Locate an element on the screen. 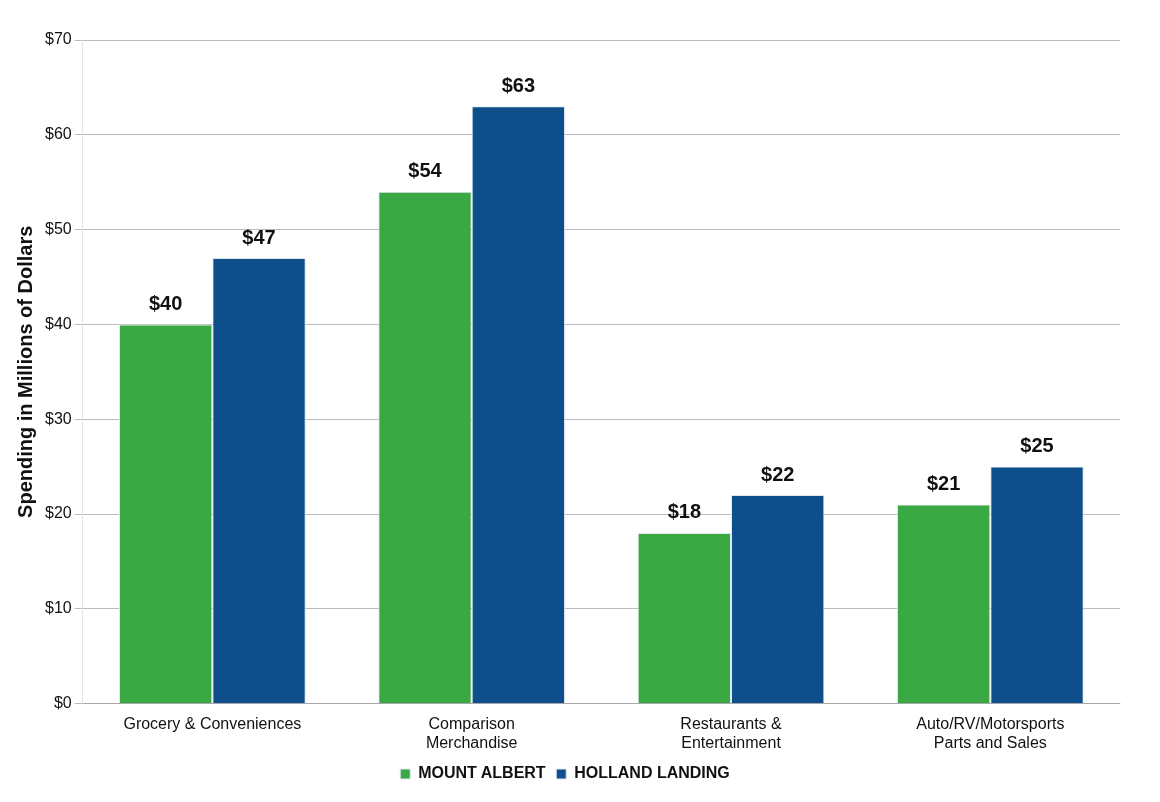  x-tick-label: Comparison Merchandise is located at coordinates (471, 732).